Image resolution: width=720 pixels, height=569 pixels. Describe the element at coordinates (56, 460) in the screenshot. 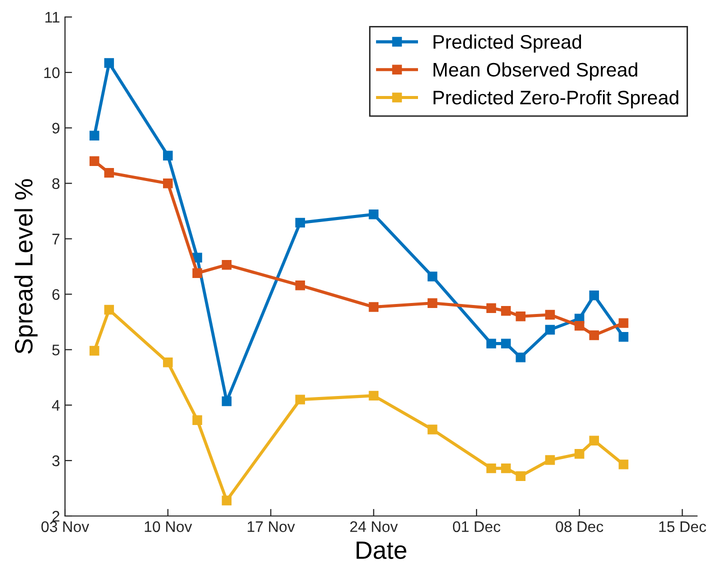

I see `y-tick-label: 3` at that location.